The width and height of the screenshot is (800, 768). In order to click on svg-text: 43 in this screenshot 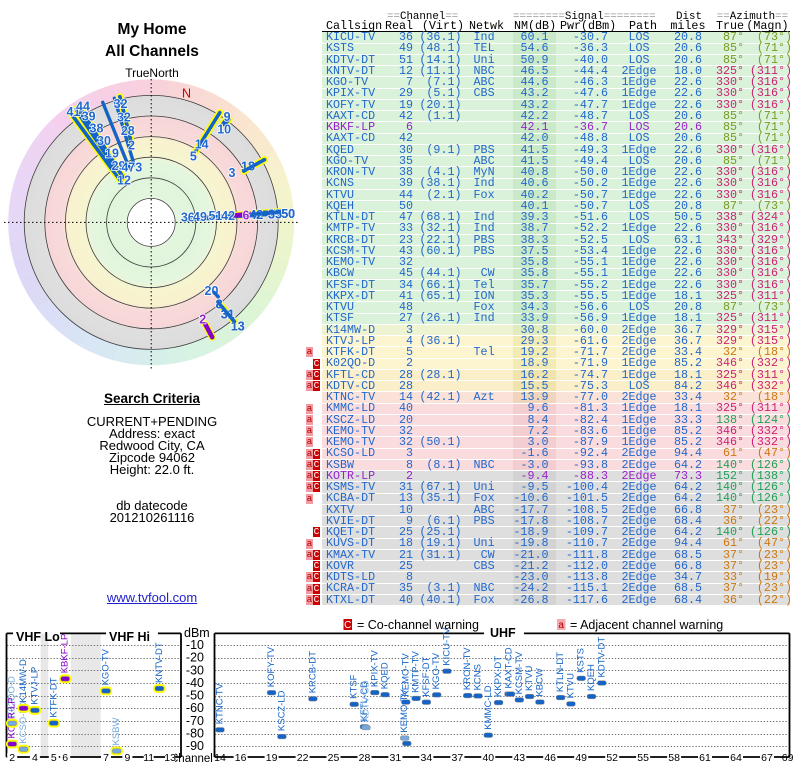, I will do `click(519, 758)`.